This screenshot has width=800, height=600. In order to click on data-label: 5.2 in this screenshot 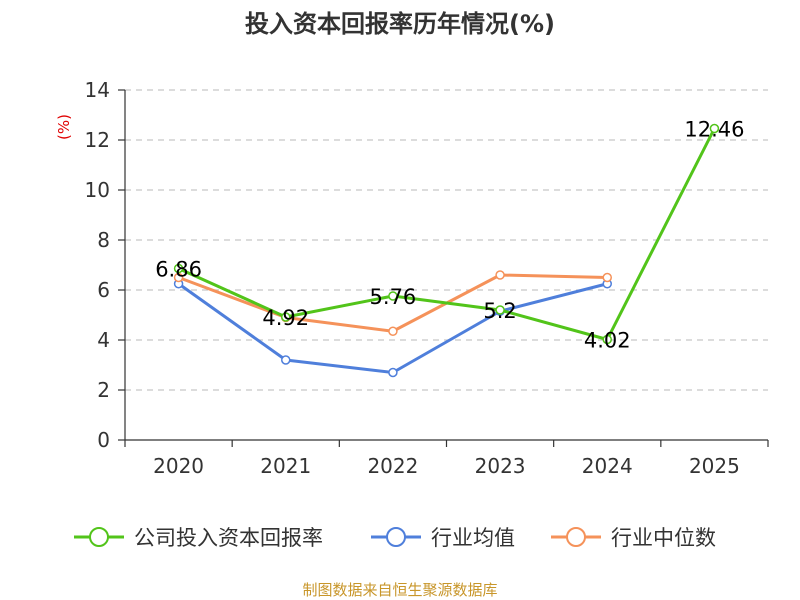, I will do `click(499, 311)`.